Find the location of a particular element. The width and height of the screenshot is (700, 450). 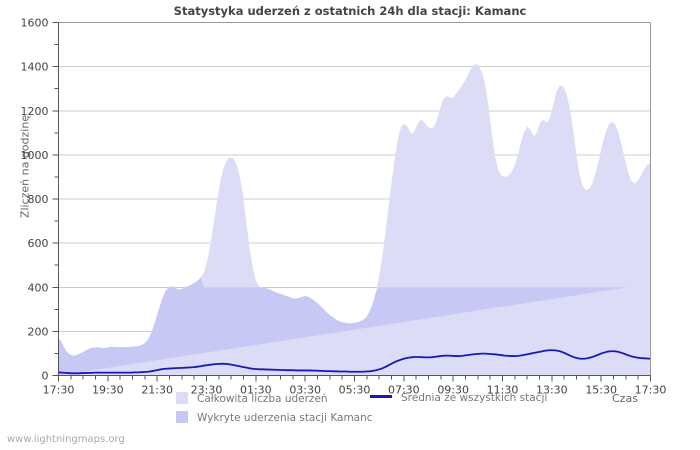

svg-text: 21:30 is located at coordinates (157, 390).